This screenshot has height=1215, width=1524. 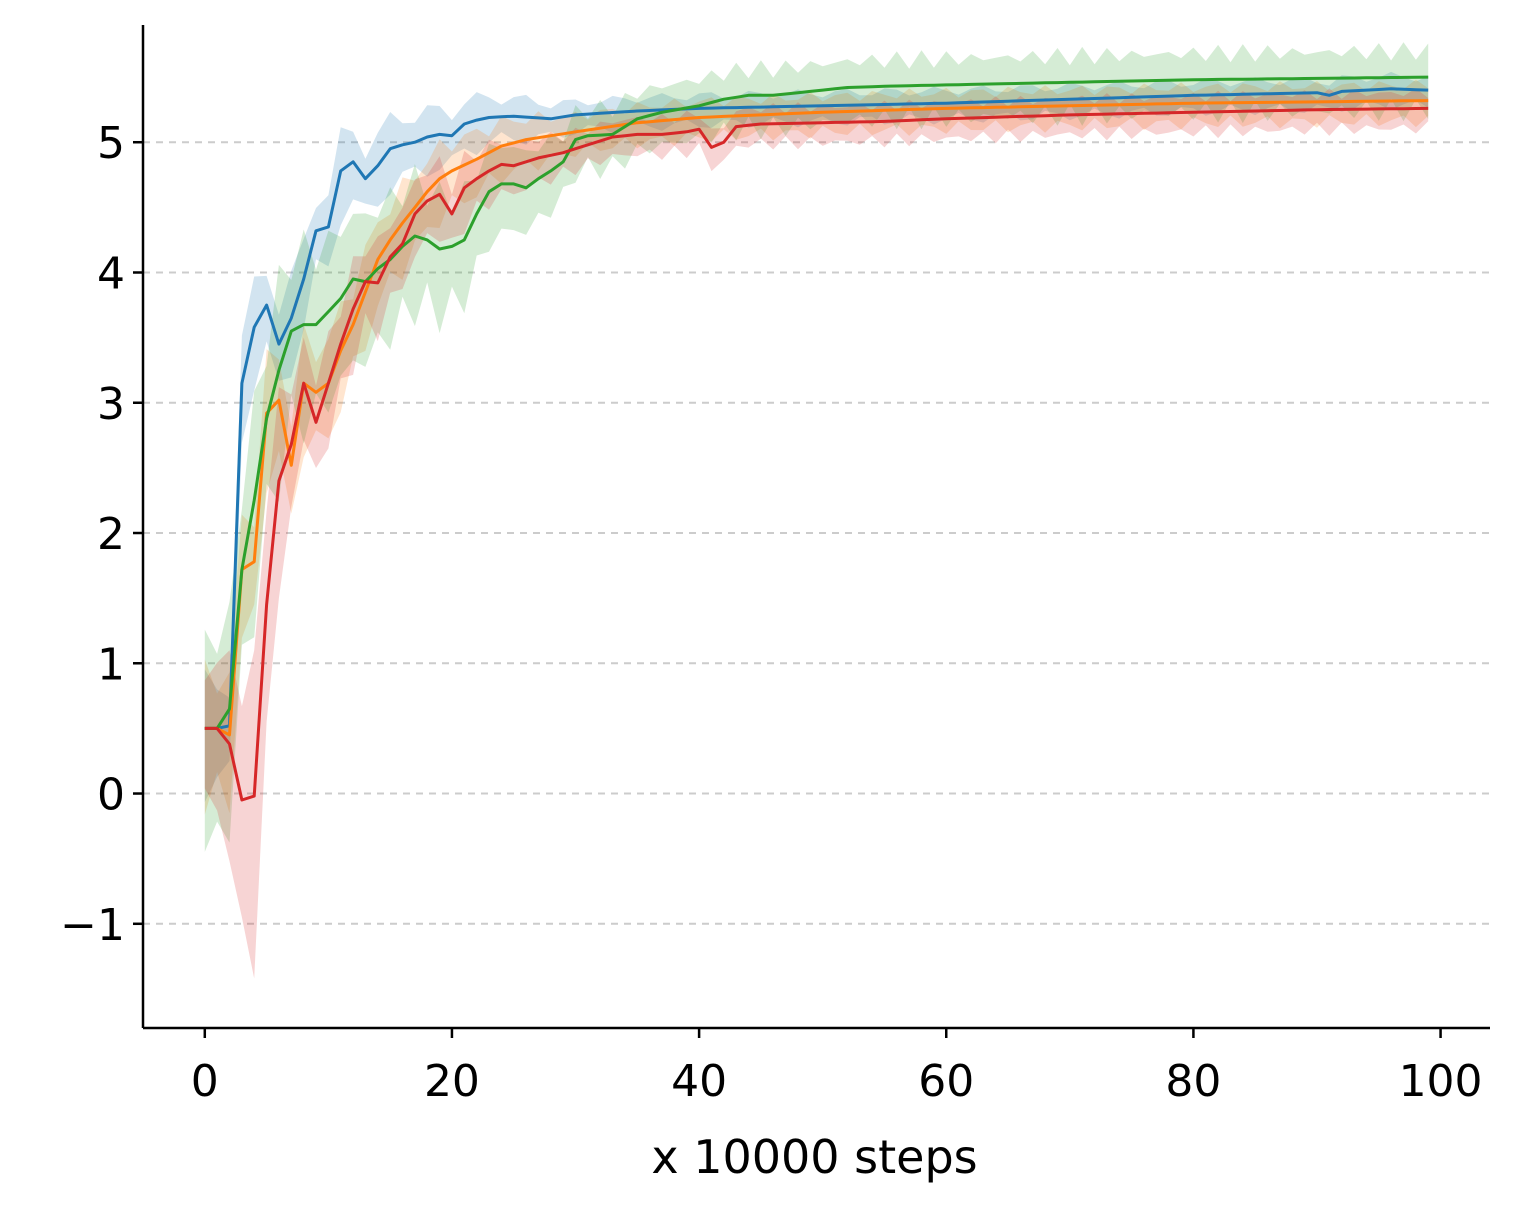 What do you see at coordinates (1193, 1081) in the screenshot?
I see `x-tick-label: 80` at bounding box center [1193, 1081].